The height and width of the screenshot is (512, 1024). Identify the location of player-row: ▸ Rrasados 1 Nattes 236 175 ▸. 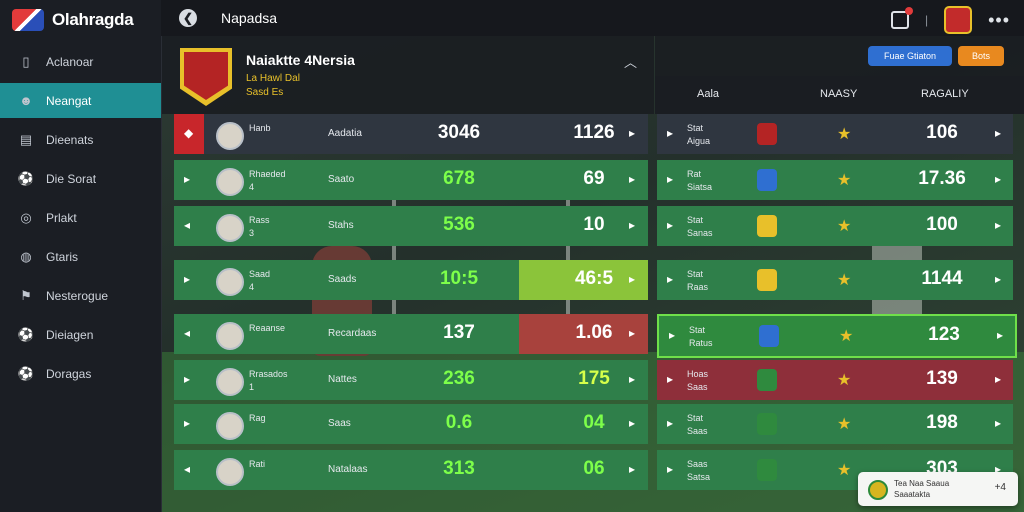
(411, 380).